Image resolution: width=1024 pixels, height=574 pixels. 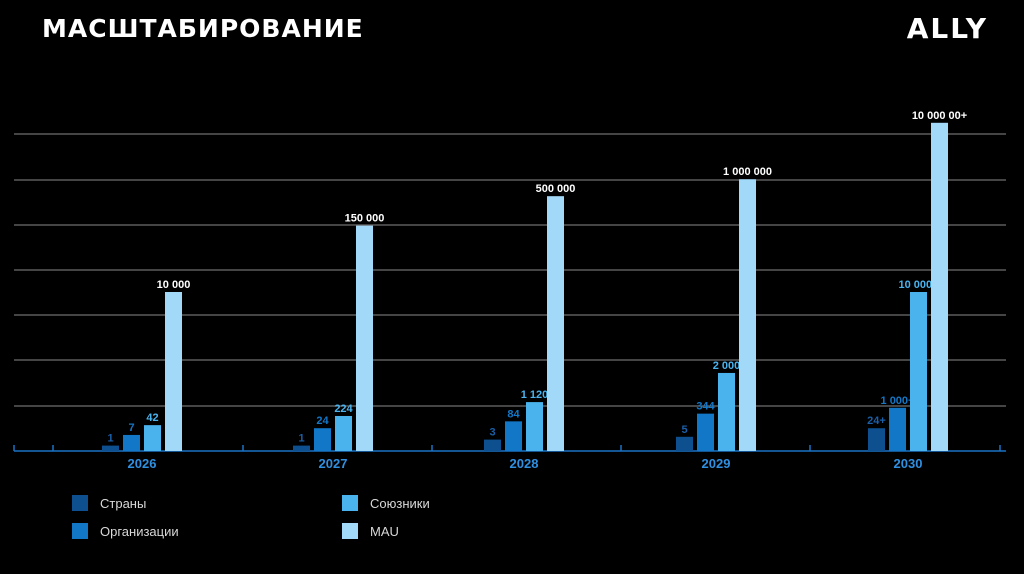 What do you see at coordinates (898, 401) in the screenshot?
I see `data-label-2030-series-1: 1 000+` at bounding box center [898, 401].